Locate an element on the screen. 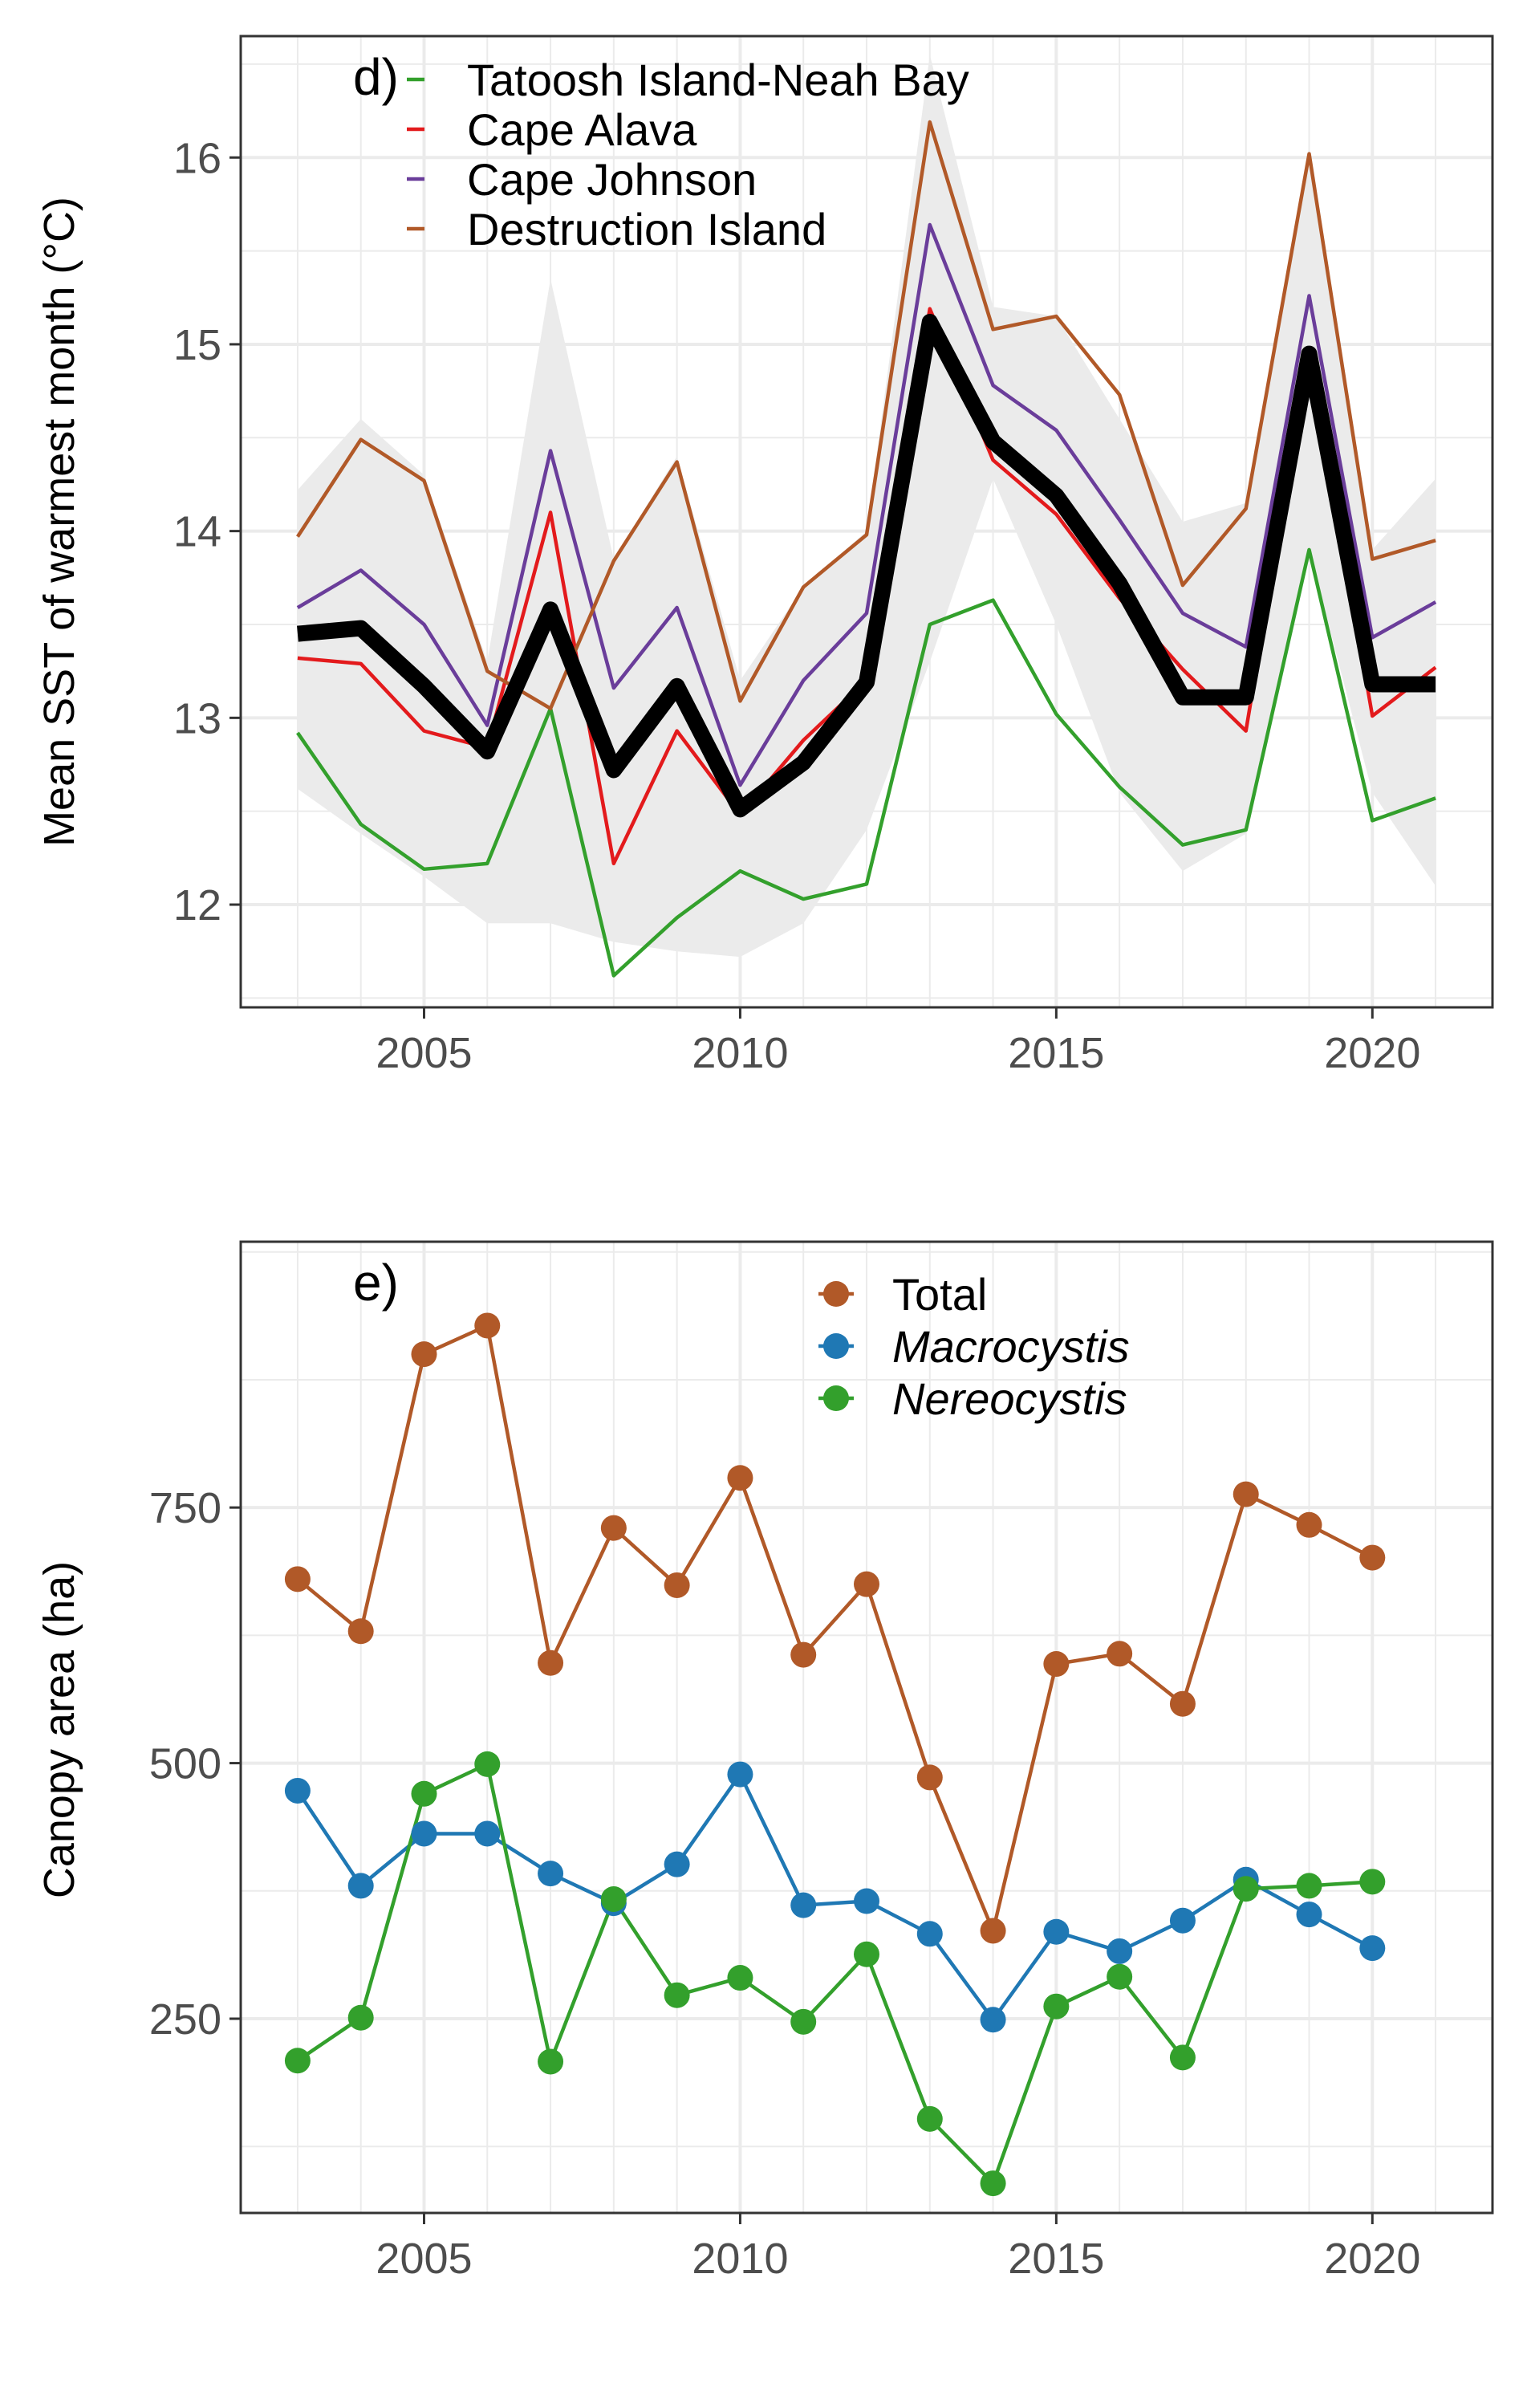  data-point-nereocystis-2011 is located at coordinates (803, 2021).